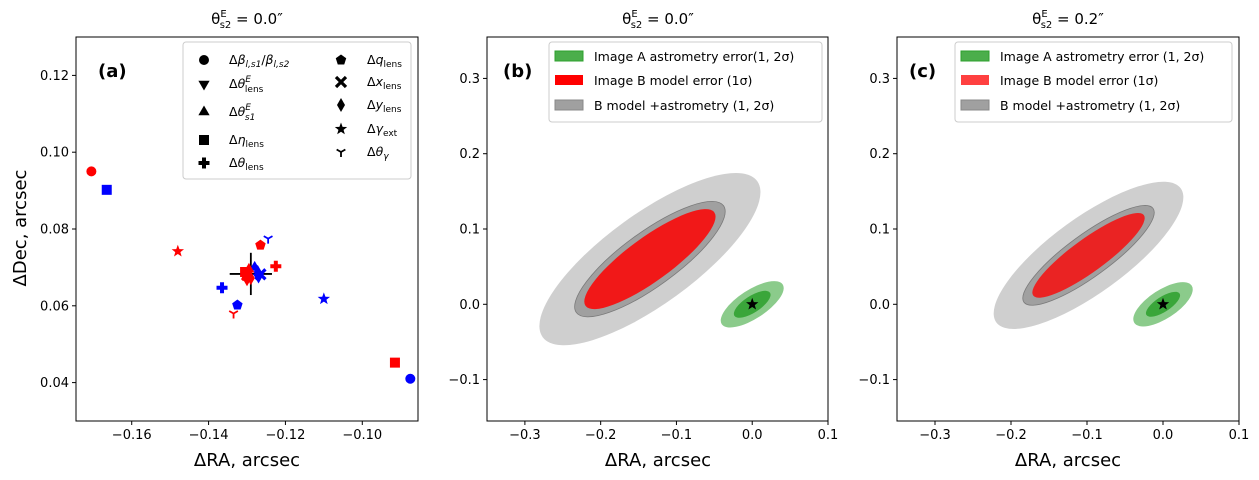 The image size is (1259, 480). I want to click on panel-a-title: θE s2 = 0.0″, so click(247, 20).